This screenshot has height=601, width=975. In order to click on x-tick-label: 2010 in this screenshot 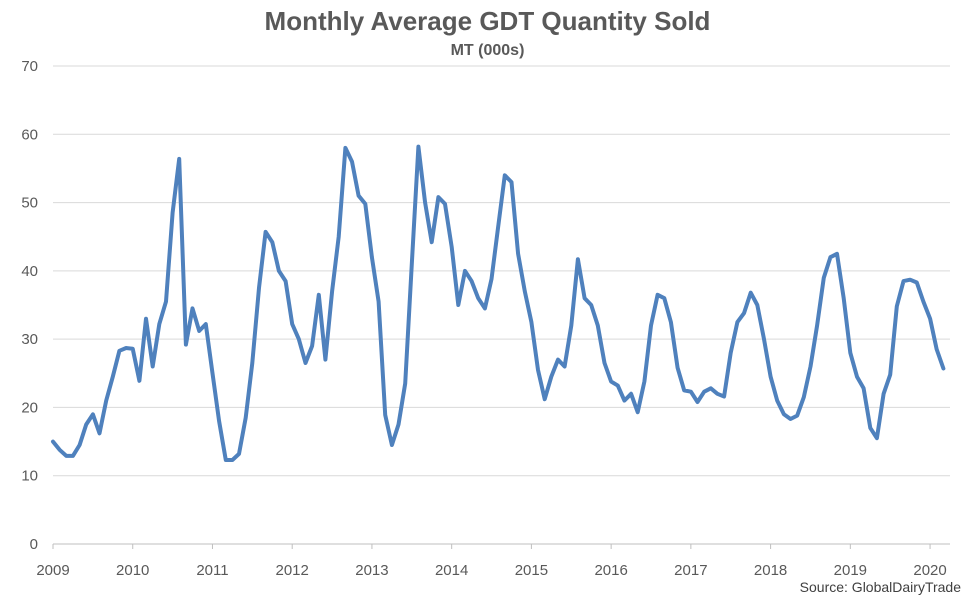, I will do `click(132, 570)`.